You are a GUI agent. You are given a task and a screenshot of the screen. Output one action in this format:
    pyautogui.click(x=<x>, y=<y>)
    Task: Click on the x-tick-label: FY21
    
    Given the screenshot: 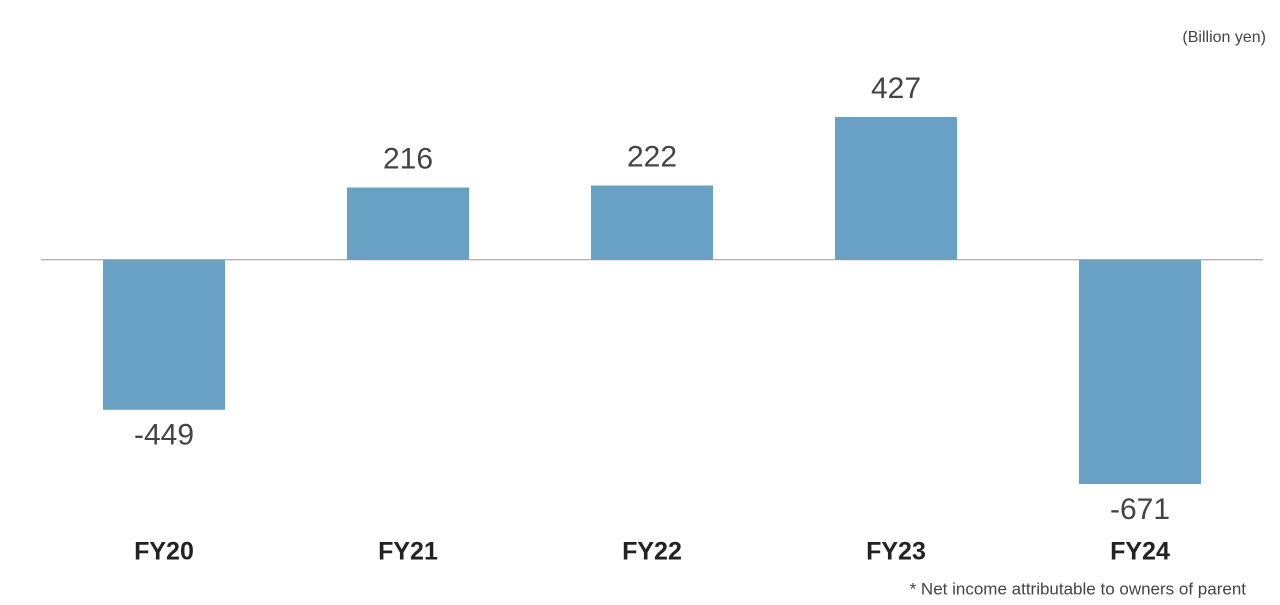 What is the action you would take?
    pyautogui.click(x=408, y=552)
    